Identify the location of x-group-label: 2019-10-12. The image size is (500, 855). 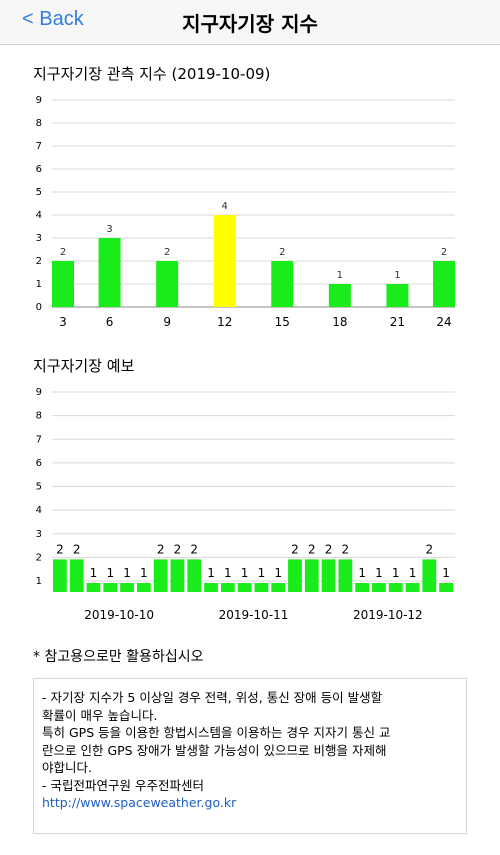
(388, 615).